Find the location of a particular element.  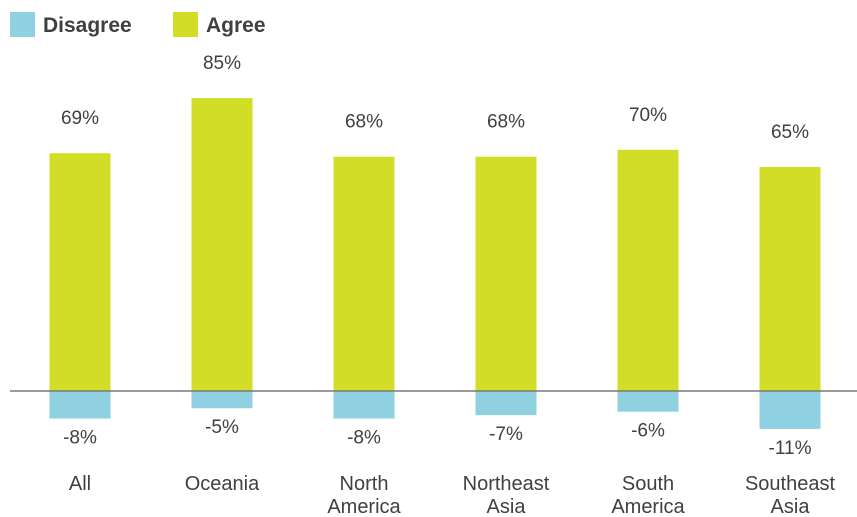

bar-disagree-southeast-asia is located at coordinates (790, 410).